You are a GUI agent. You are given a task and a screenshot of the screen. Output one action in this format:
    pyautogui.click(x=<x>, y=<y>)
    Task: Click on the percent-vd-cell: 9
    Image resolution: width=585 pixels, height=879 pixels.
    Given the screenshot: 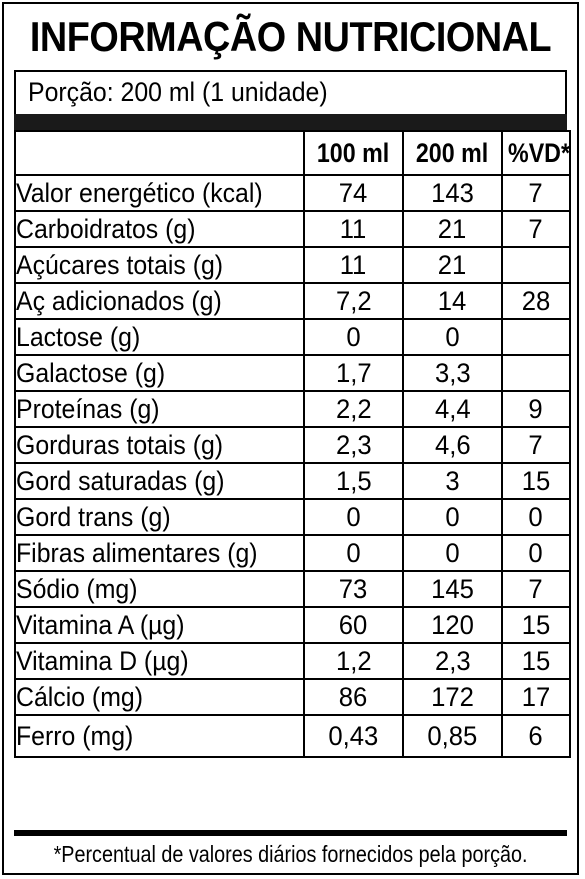 What is the action you would take?
    pyautogui.click(x=536, y=409)
    